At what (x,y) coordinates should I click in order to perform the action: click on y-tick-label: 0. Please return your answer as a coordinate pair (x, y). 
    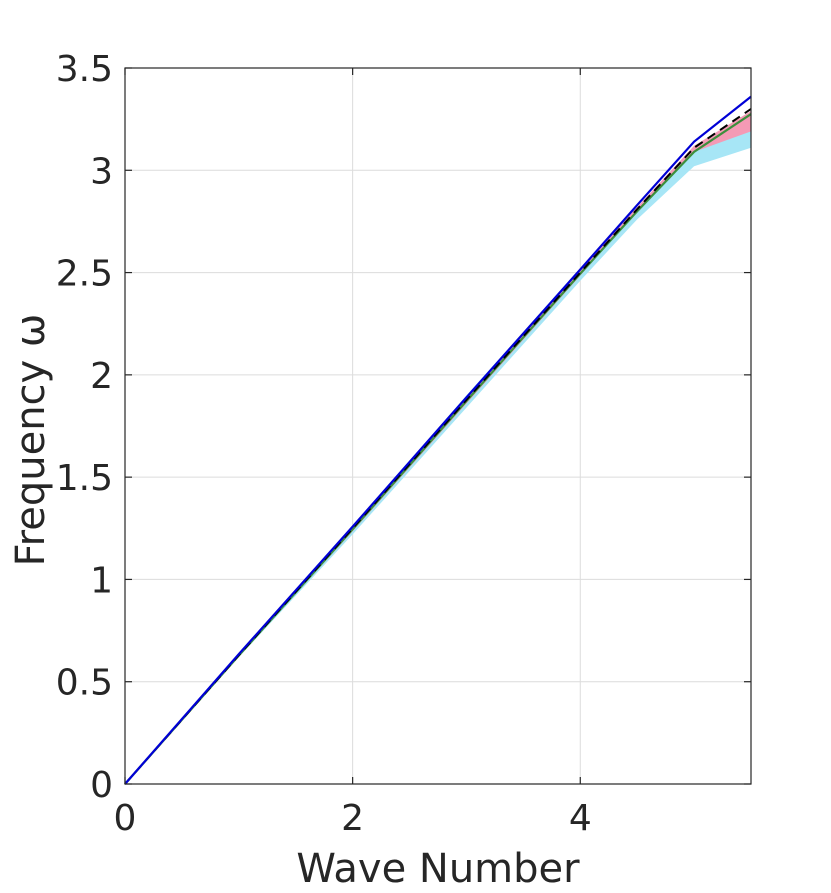
    Looking at the image, I should click on (101, 785).